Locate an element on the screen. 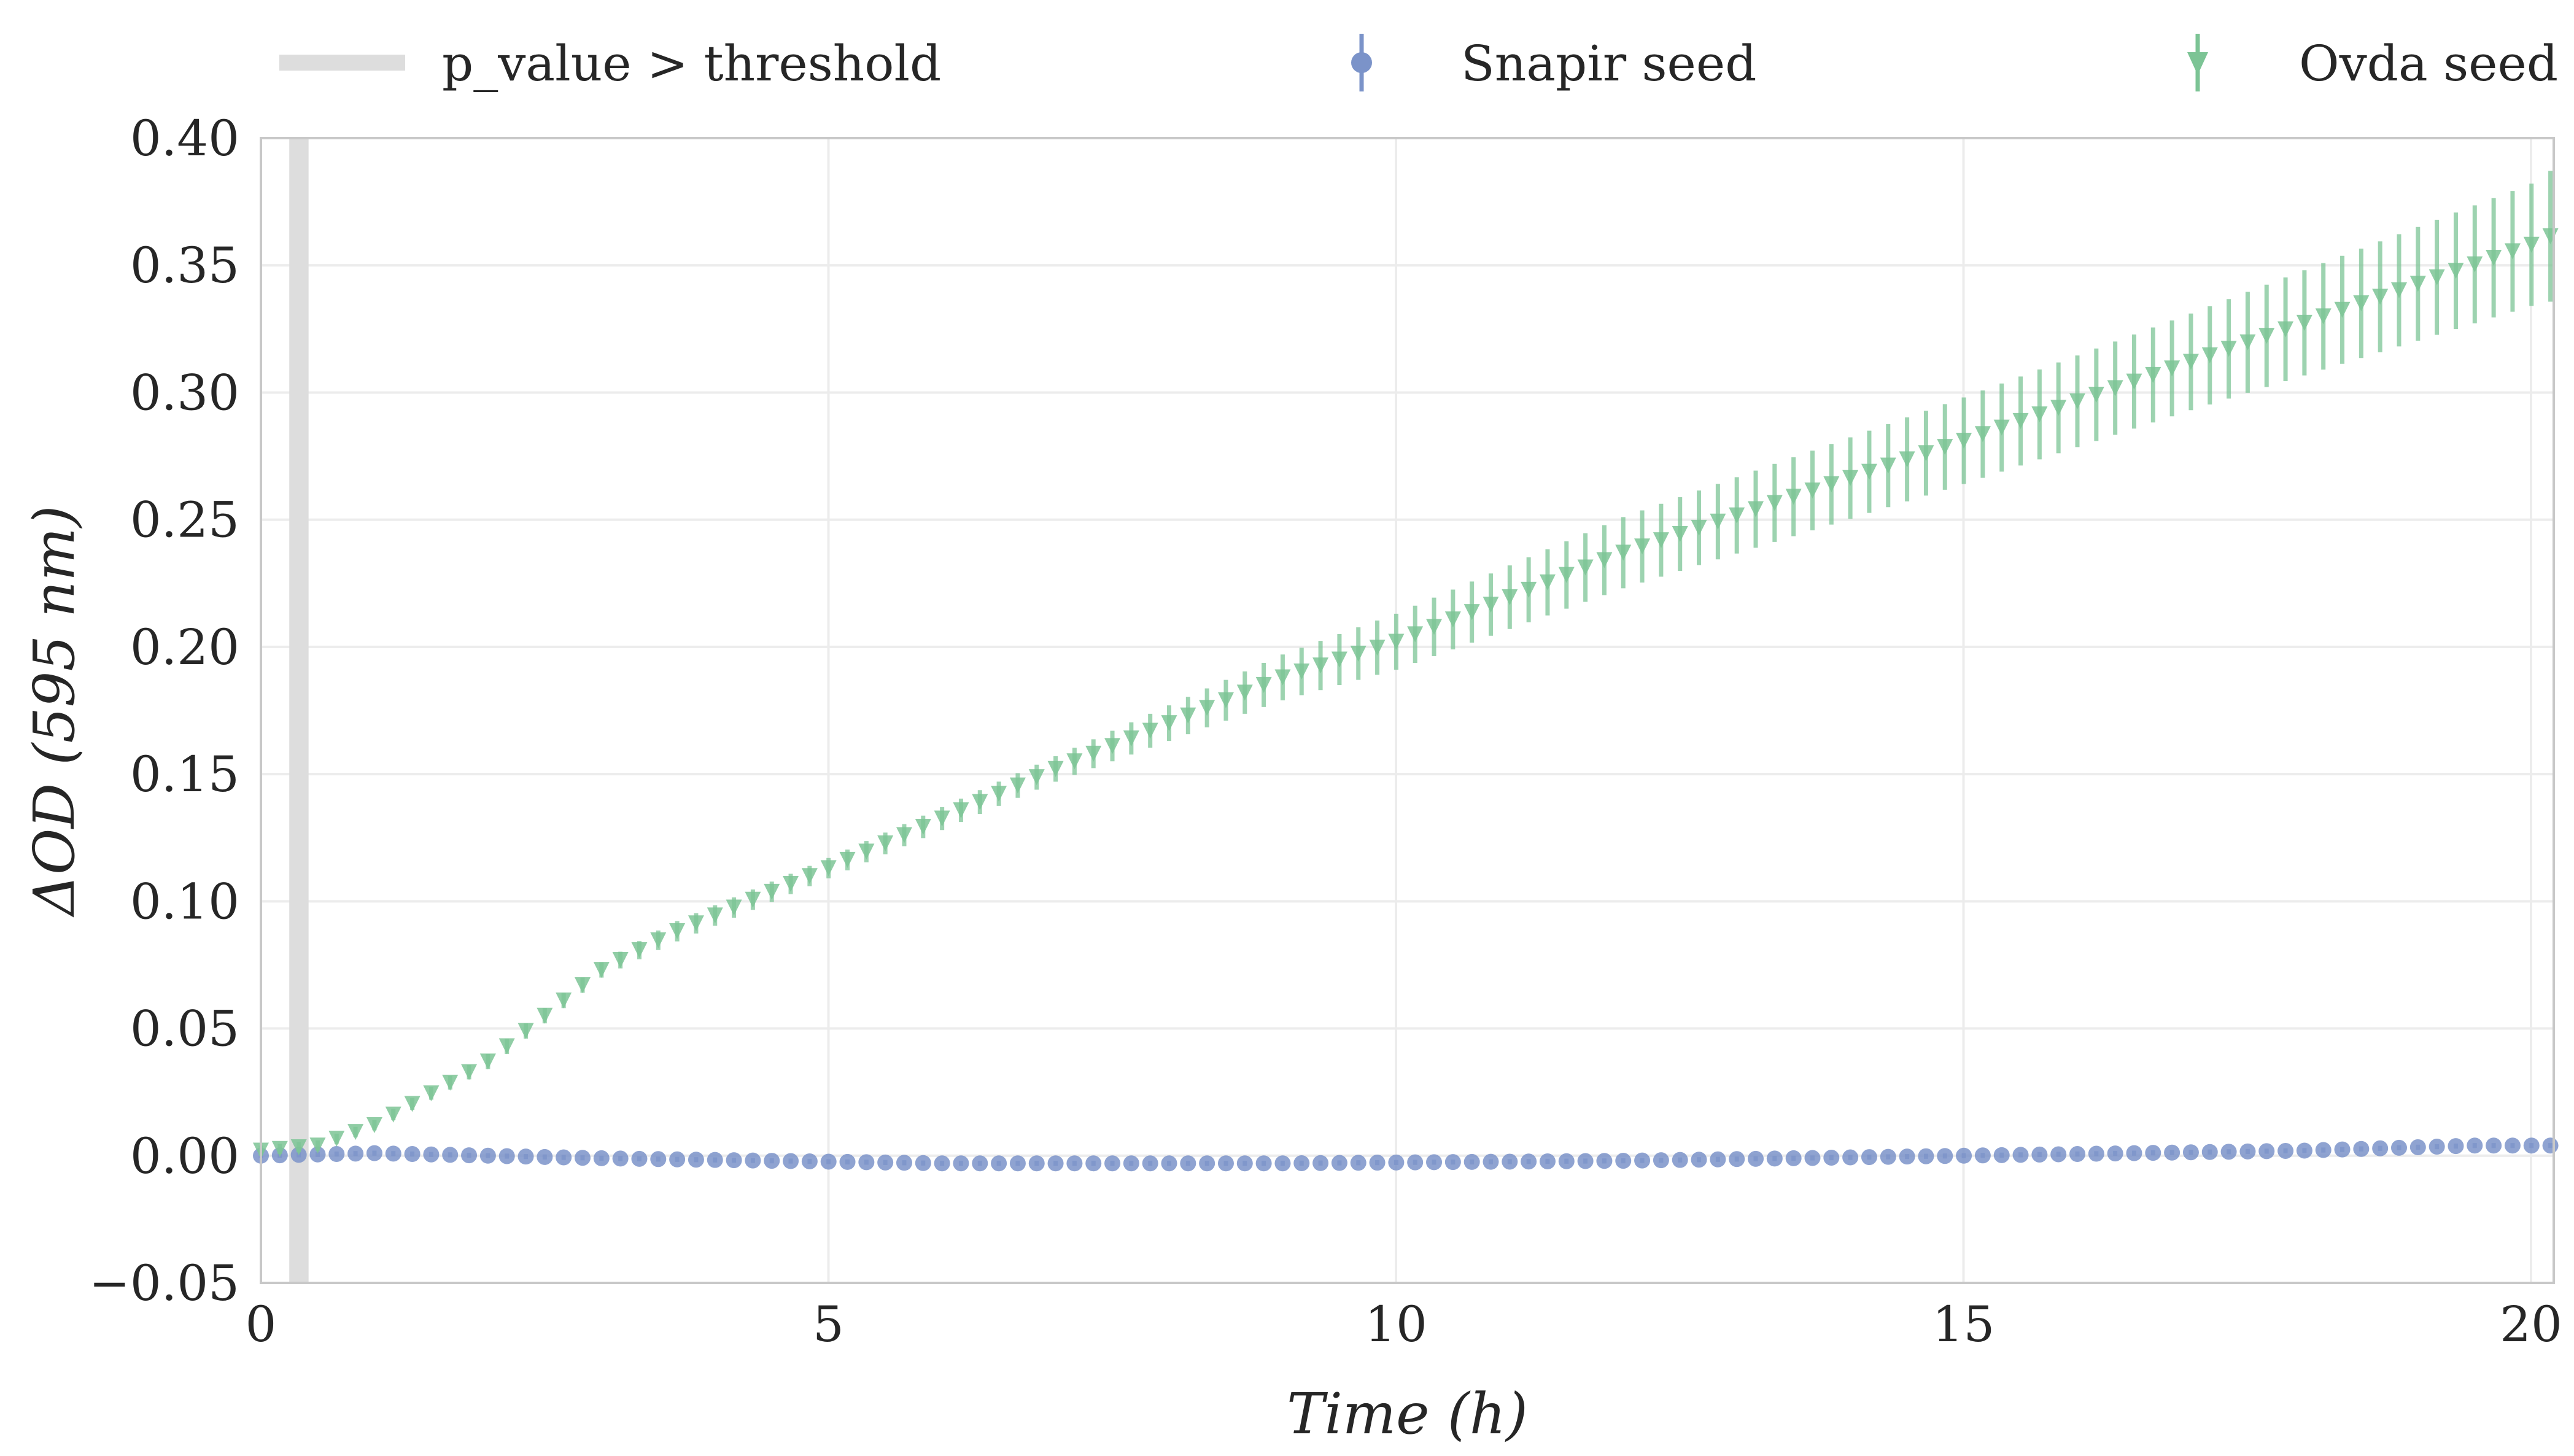 This screenshot has width=2574, height=1456. y-axis-label: ΔOD (595 nm) is located at coordinates (54, 712).